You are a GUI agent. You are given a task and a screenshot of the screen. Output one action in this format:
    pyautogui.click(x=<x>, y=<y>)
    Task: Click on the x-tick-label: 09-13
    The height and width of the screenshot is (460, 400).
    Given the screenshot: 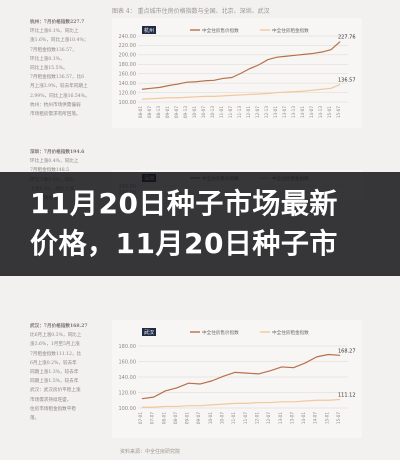 What is the action you would take?
    pyautogui.click(x=185, y=112)
    